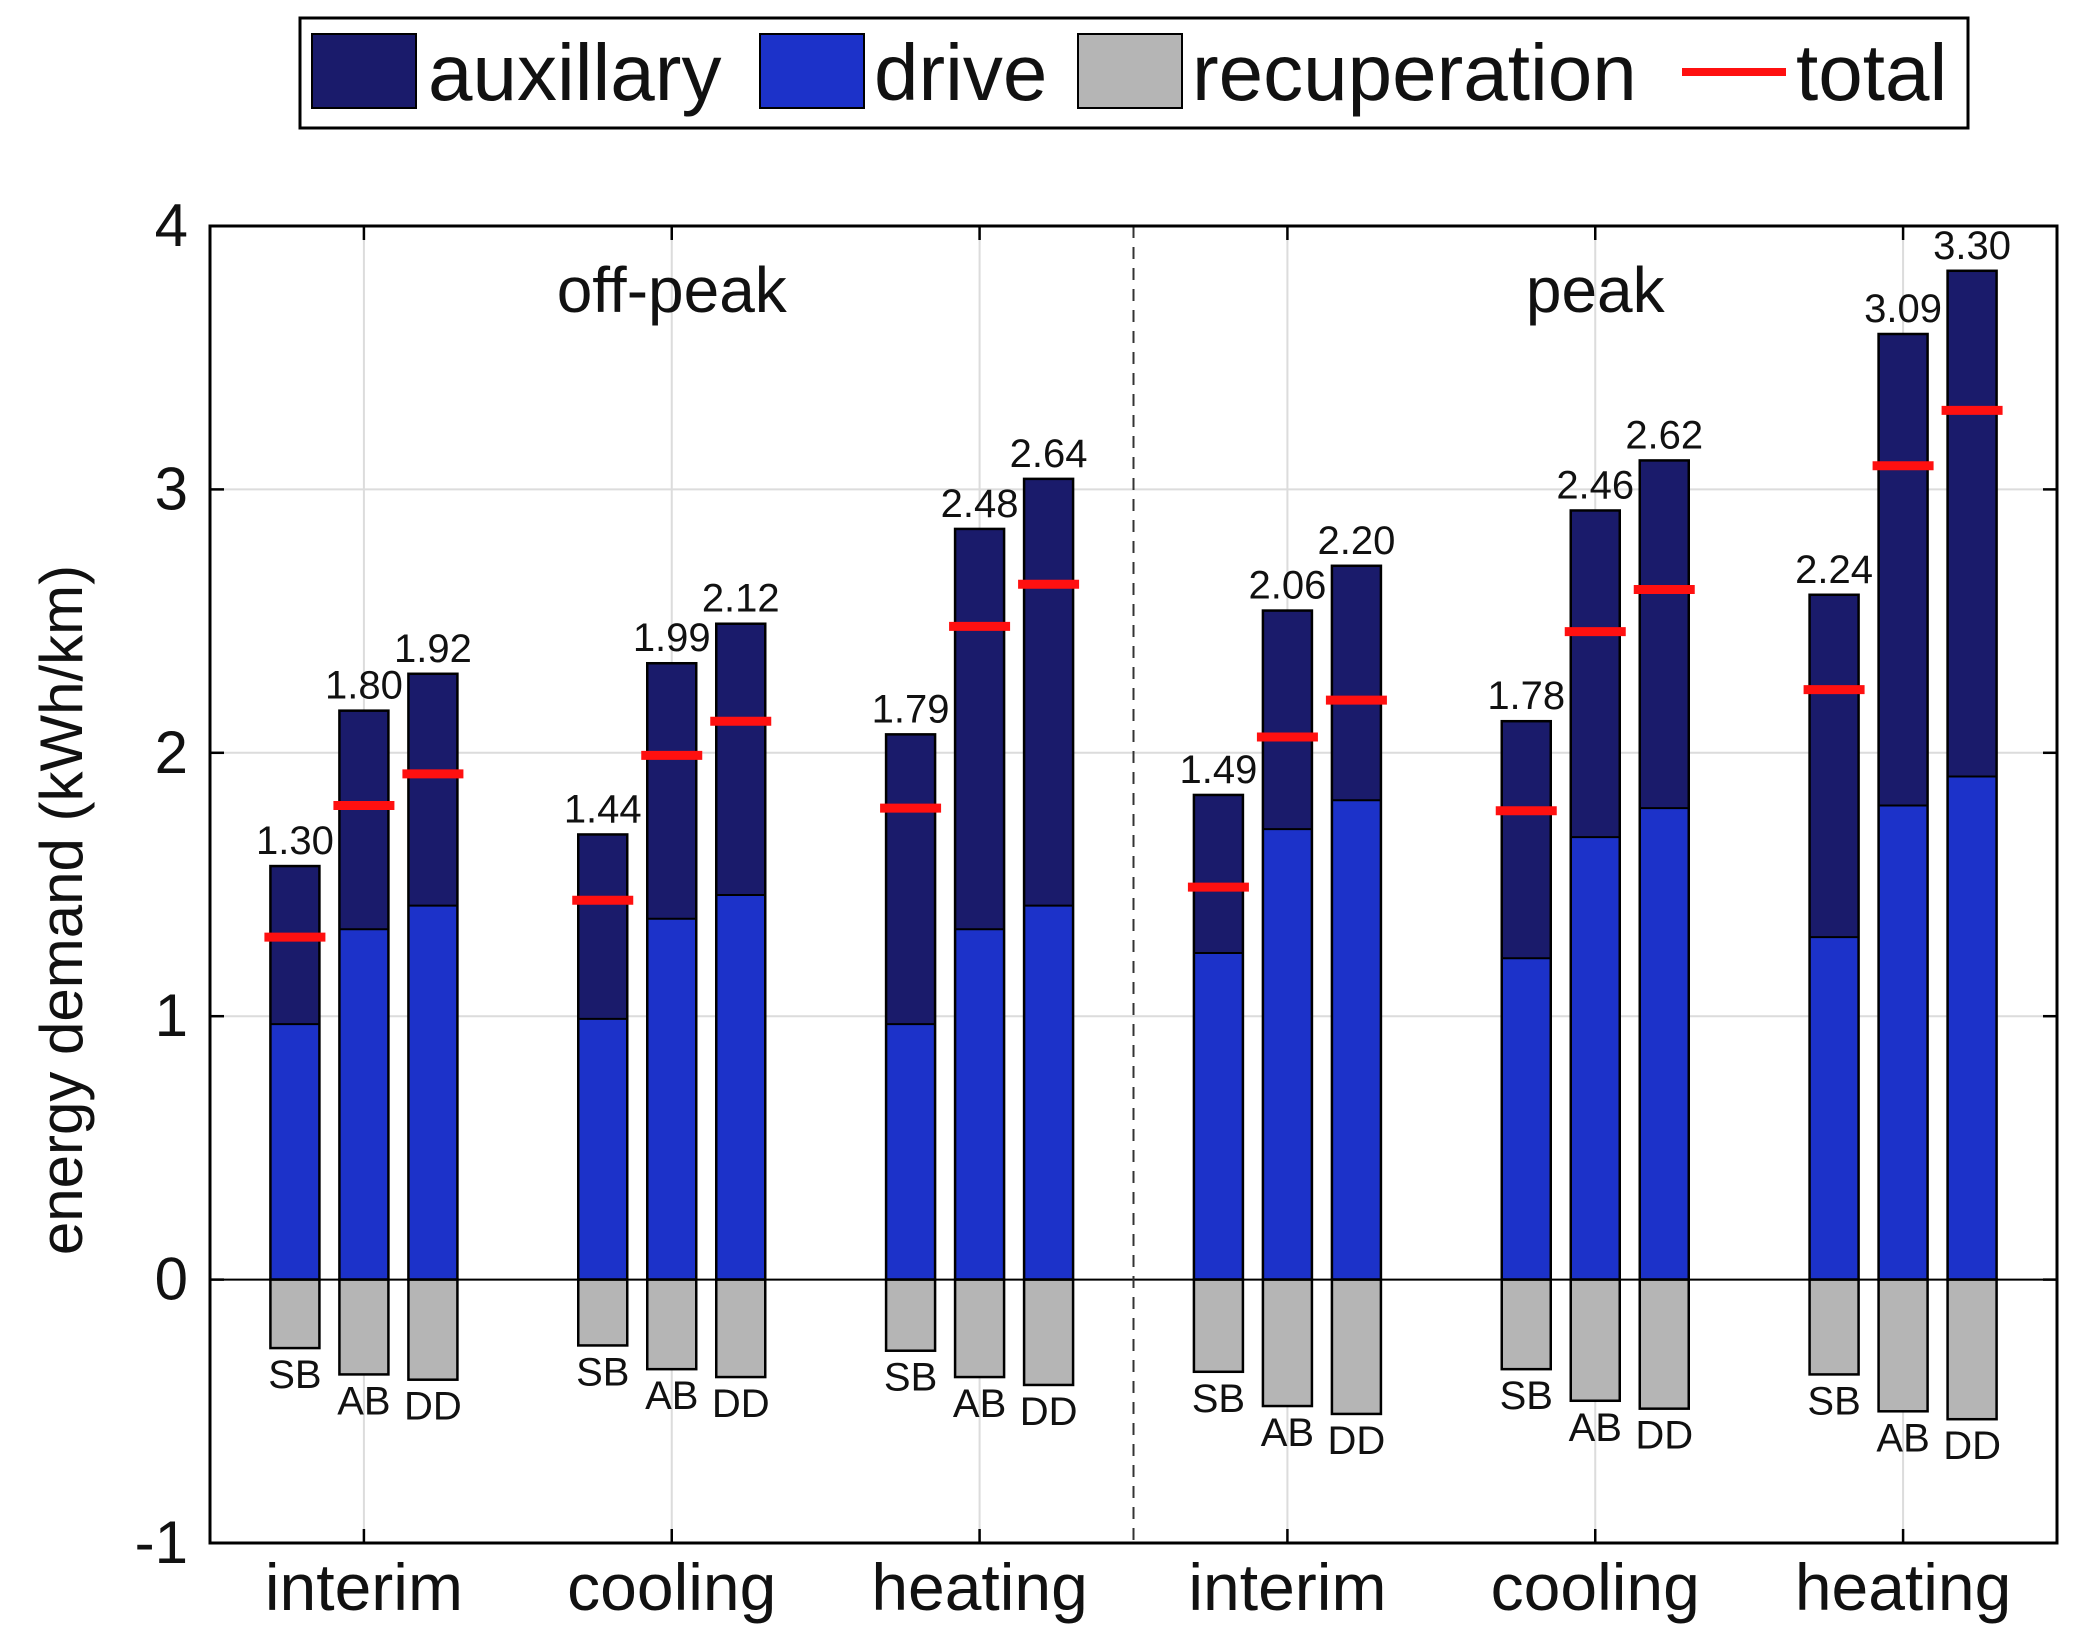 The height and width of the screenshot is (1643, 2086). Describe the element at coordinates (1130, 71) in the screenshot. I see `legend-swatch-recuperation` at that location.